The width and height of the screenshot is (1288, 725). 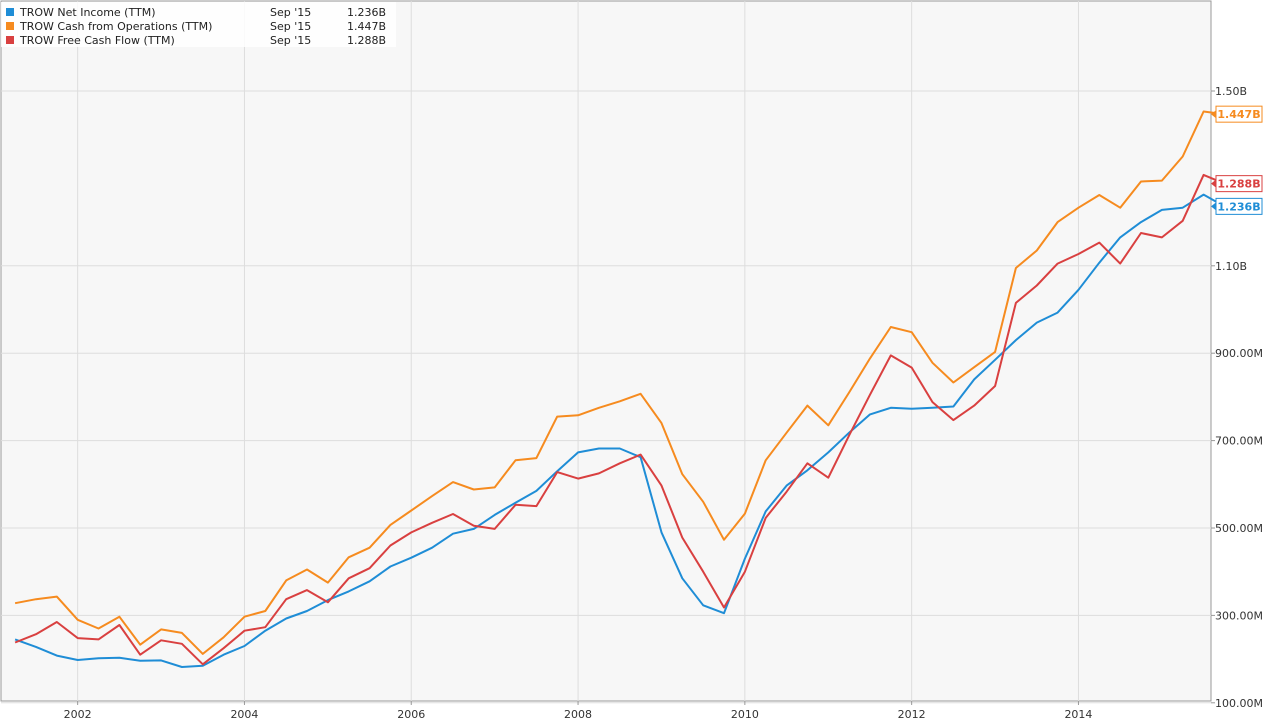 I want to click on legend-background, so click(x=198, y=24).